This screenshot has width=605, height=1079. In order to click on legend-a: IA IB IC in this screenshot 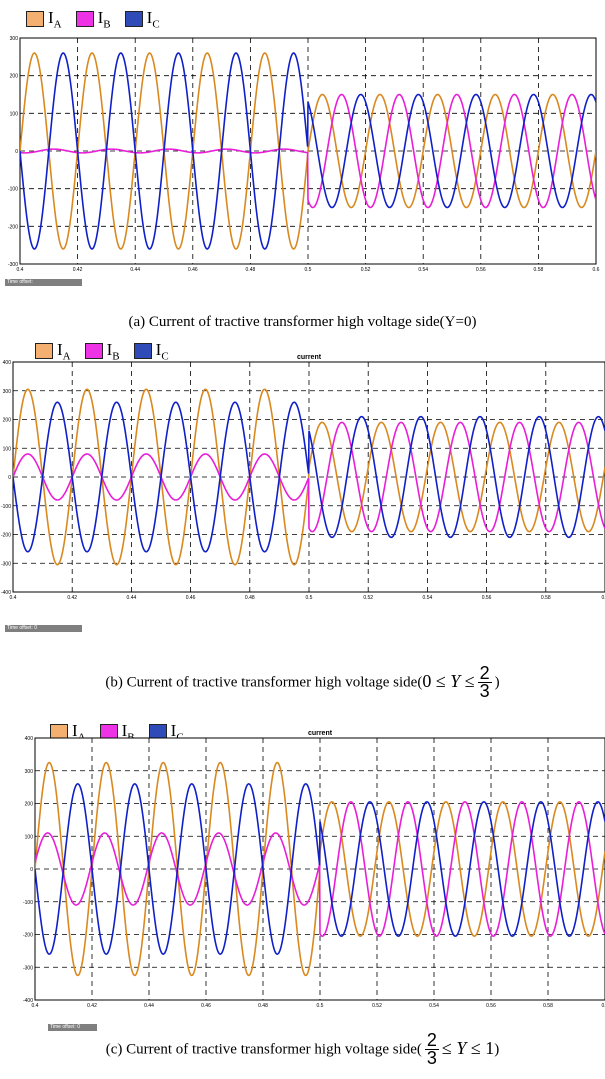, I will do `click(93, 19)`.